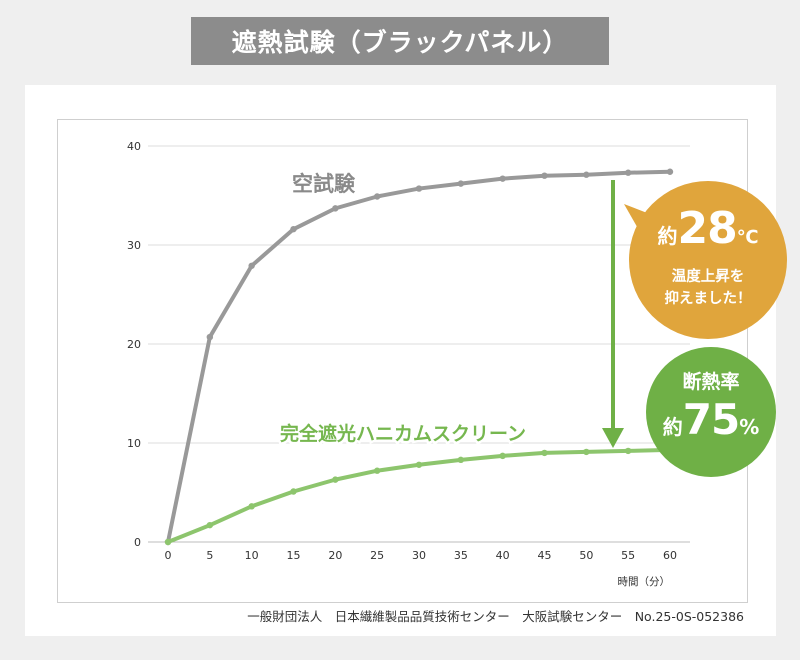  I want to click on y-tick-label: 10, so click(134, 443).